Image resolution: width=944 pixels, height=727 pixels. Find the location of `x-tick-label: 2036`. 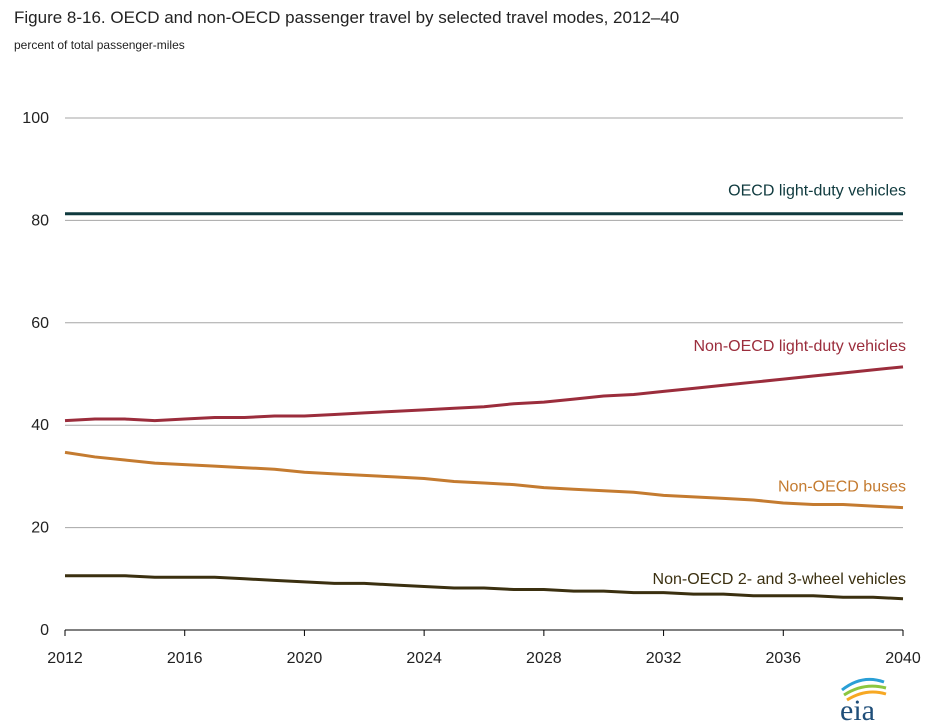

x-tick-label: 2036 is located at coordinates (783, 658).